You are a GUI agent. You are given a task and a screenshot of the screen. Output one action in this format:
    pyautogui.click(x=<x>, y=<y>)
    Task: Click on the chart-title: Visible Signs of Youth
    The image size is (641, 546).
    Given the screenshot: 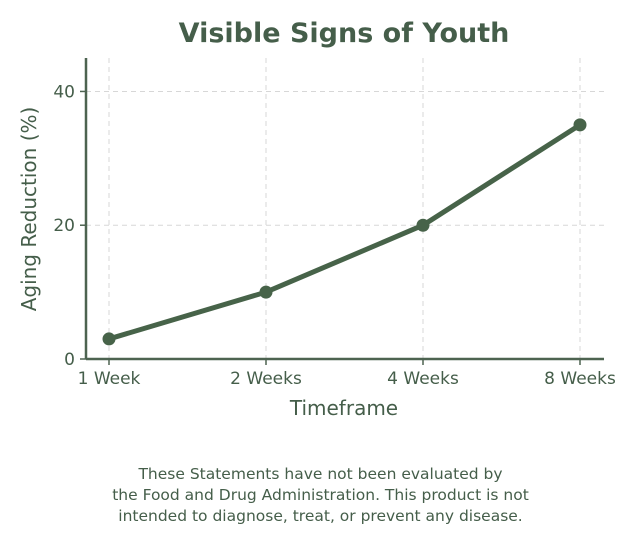 What is the action you would take?
    pyautogui.click(x=344, y=33)
    